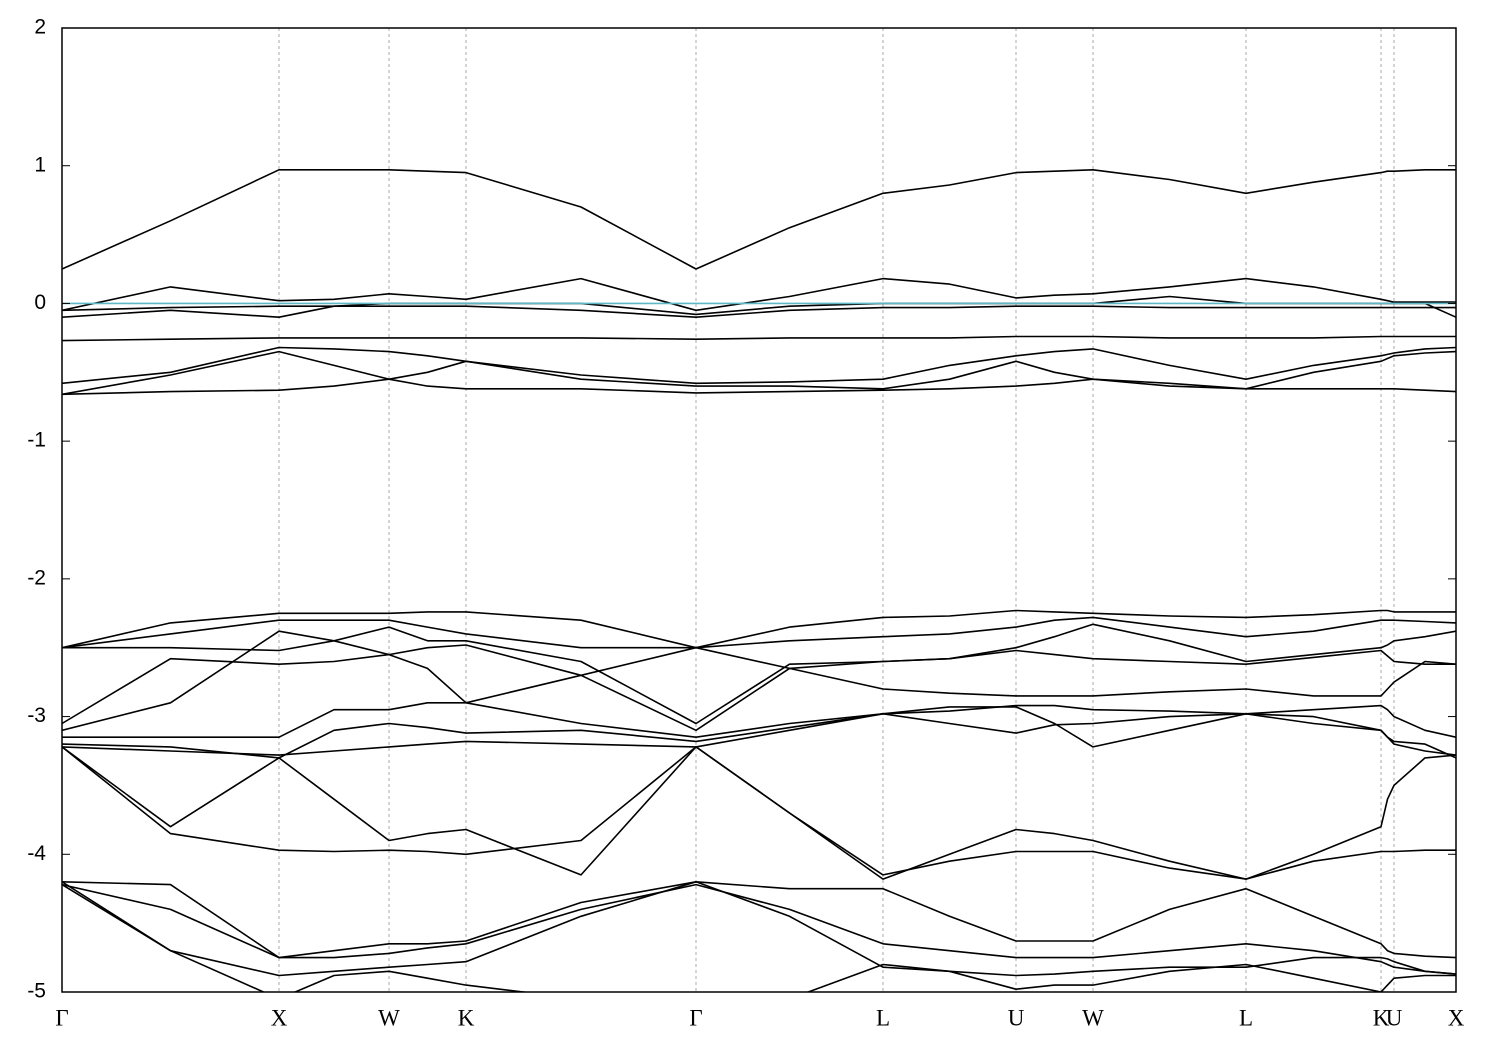 This screenshot has height=1050, width=1500. I want to click on y-tick-label: -4, so click(36, 853).